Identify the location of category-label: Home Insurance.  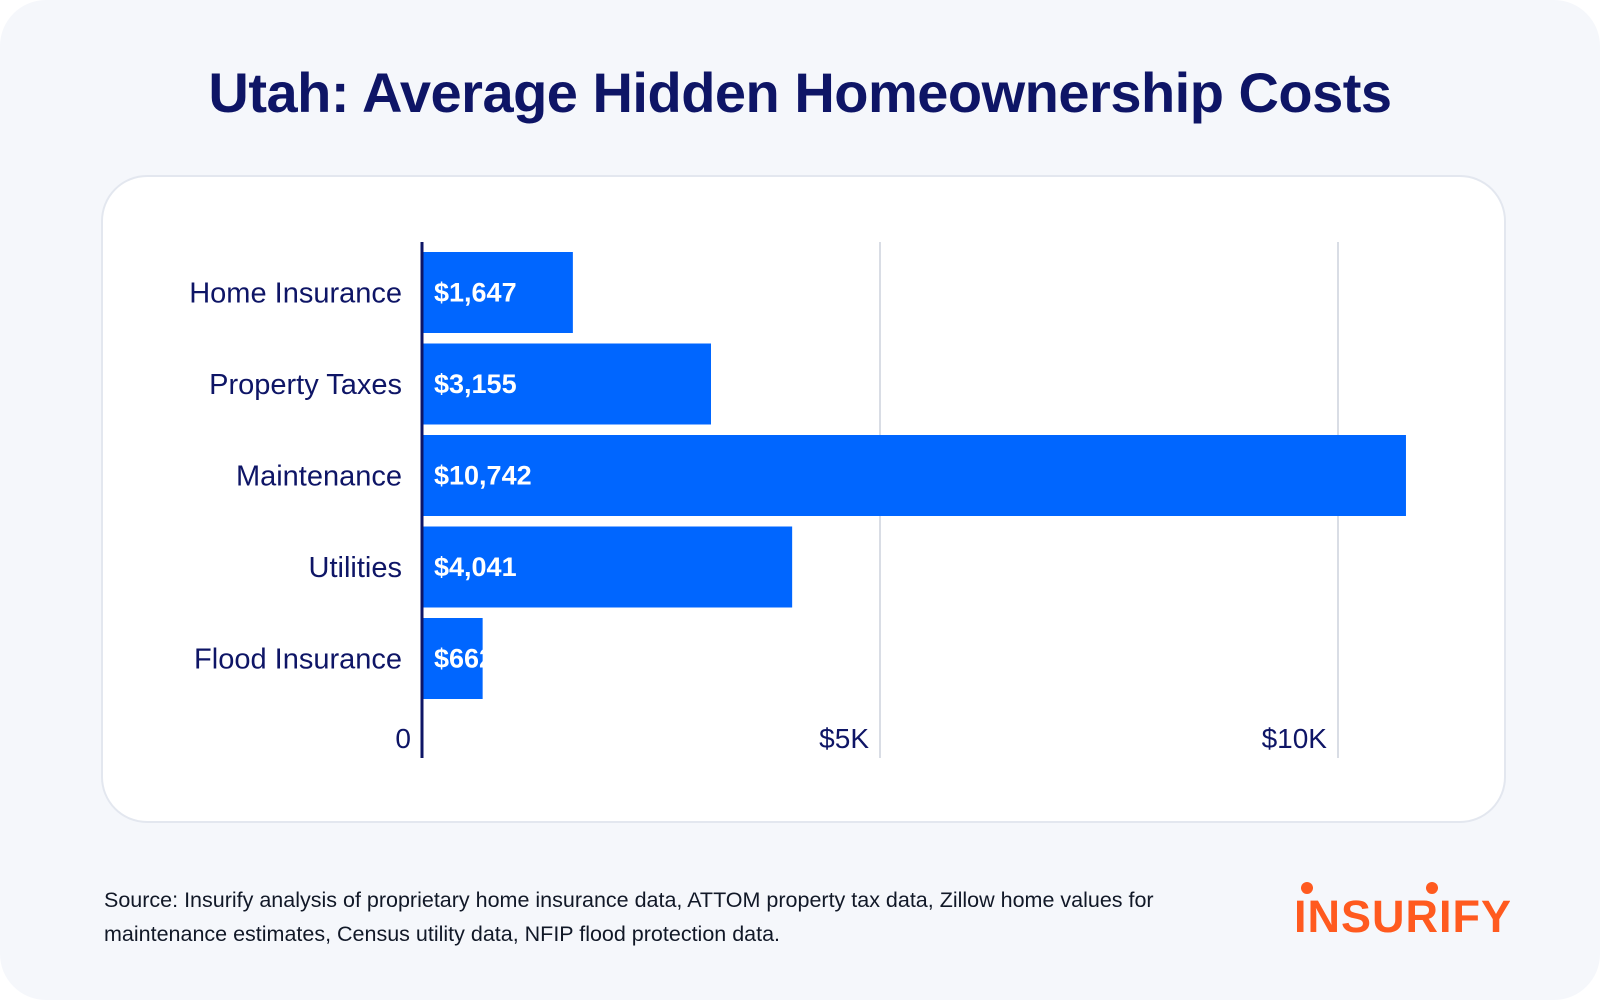
(295, 294).